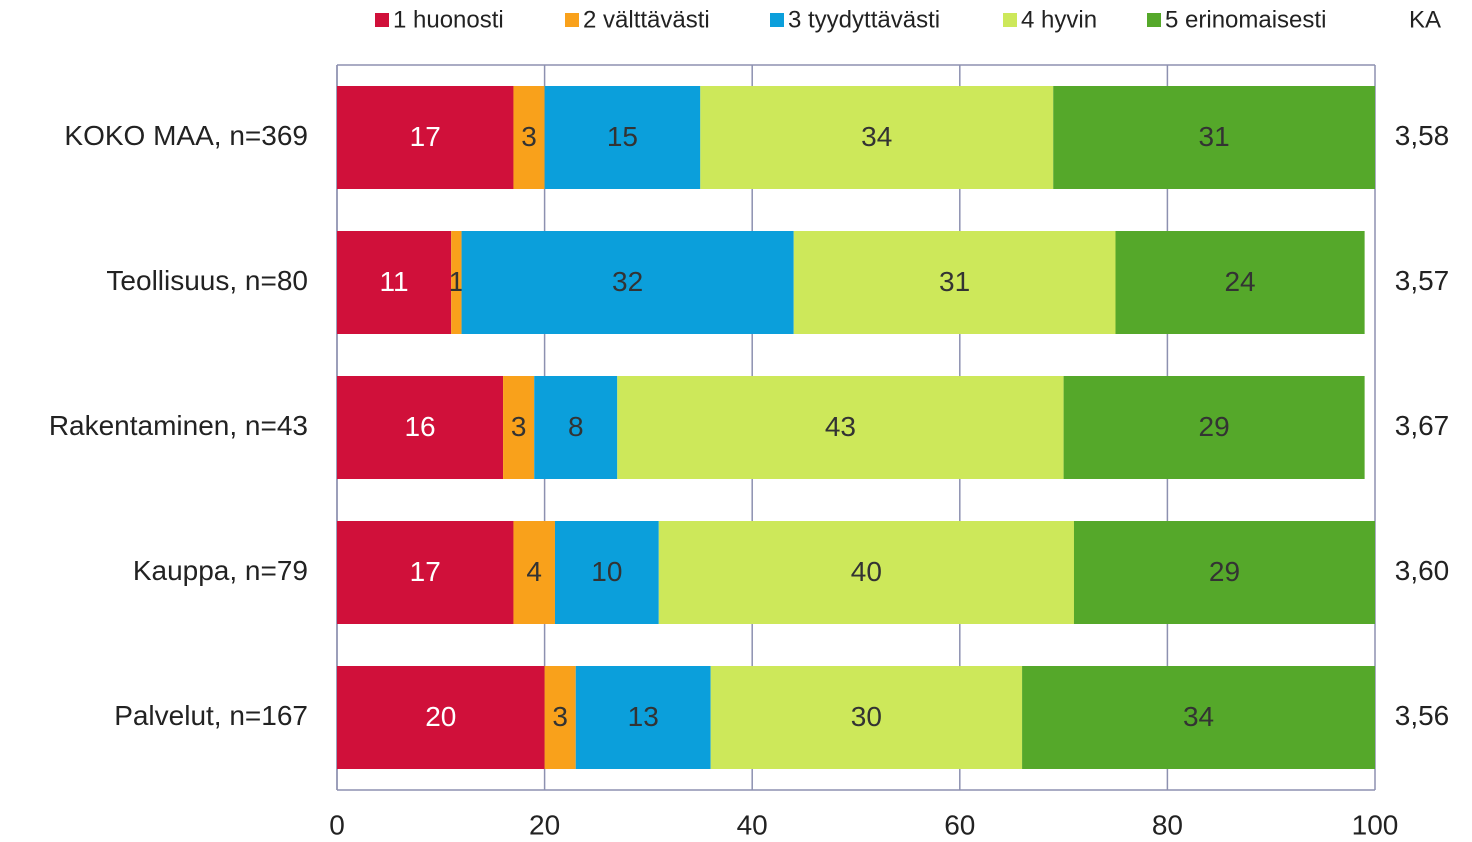 The width and height of the screenshot is (1472, 842). I want to click on data-label: 8, so click(576, 426).